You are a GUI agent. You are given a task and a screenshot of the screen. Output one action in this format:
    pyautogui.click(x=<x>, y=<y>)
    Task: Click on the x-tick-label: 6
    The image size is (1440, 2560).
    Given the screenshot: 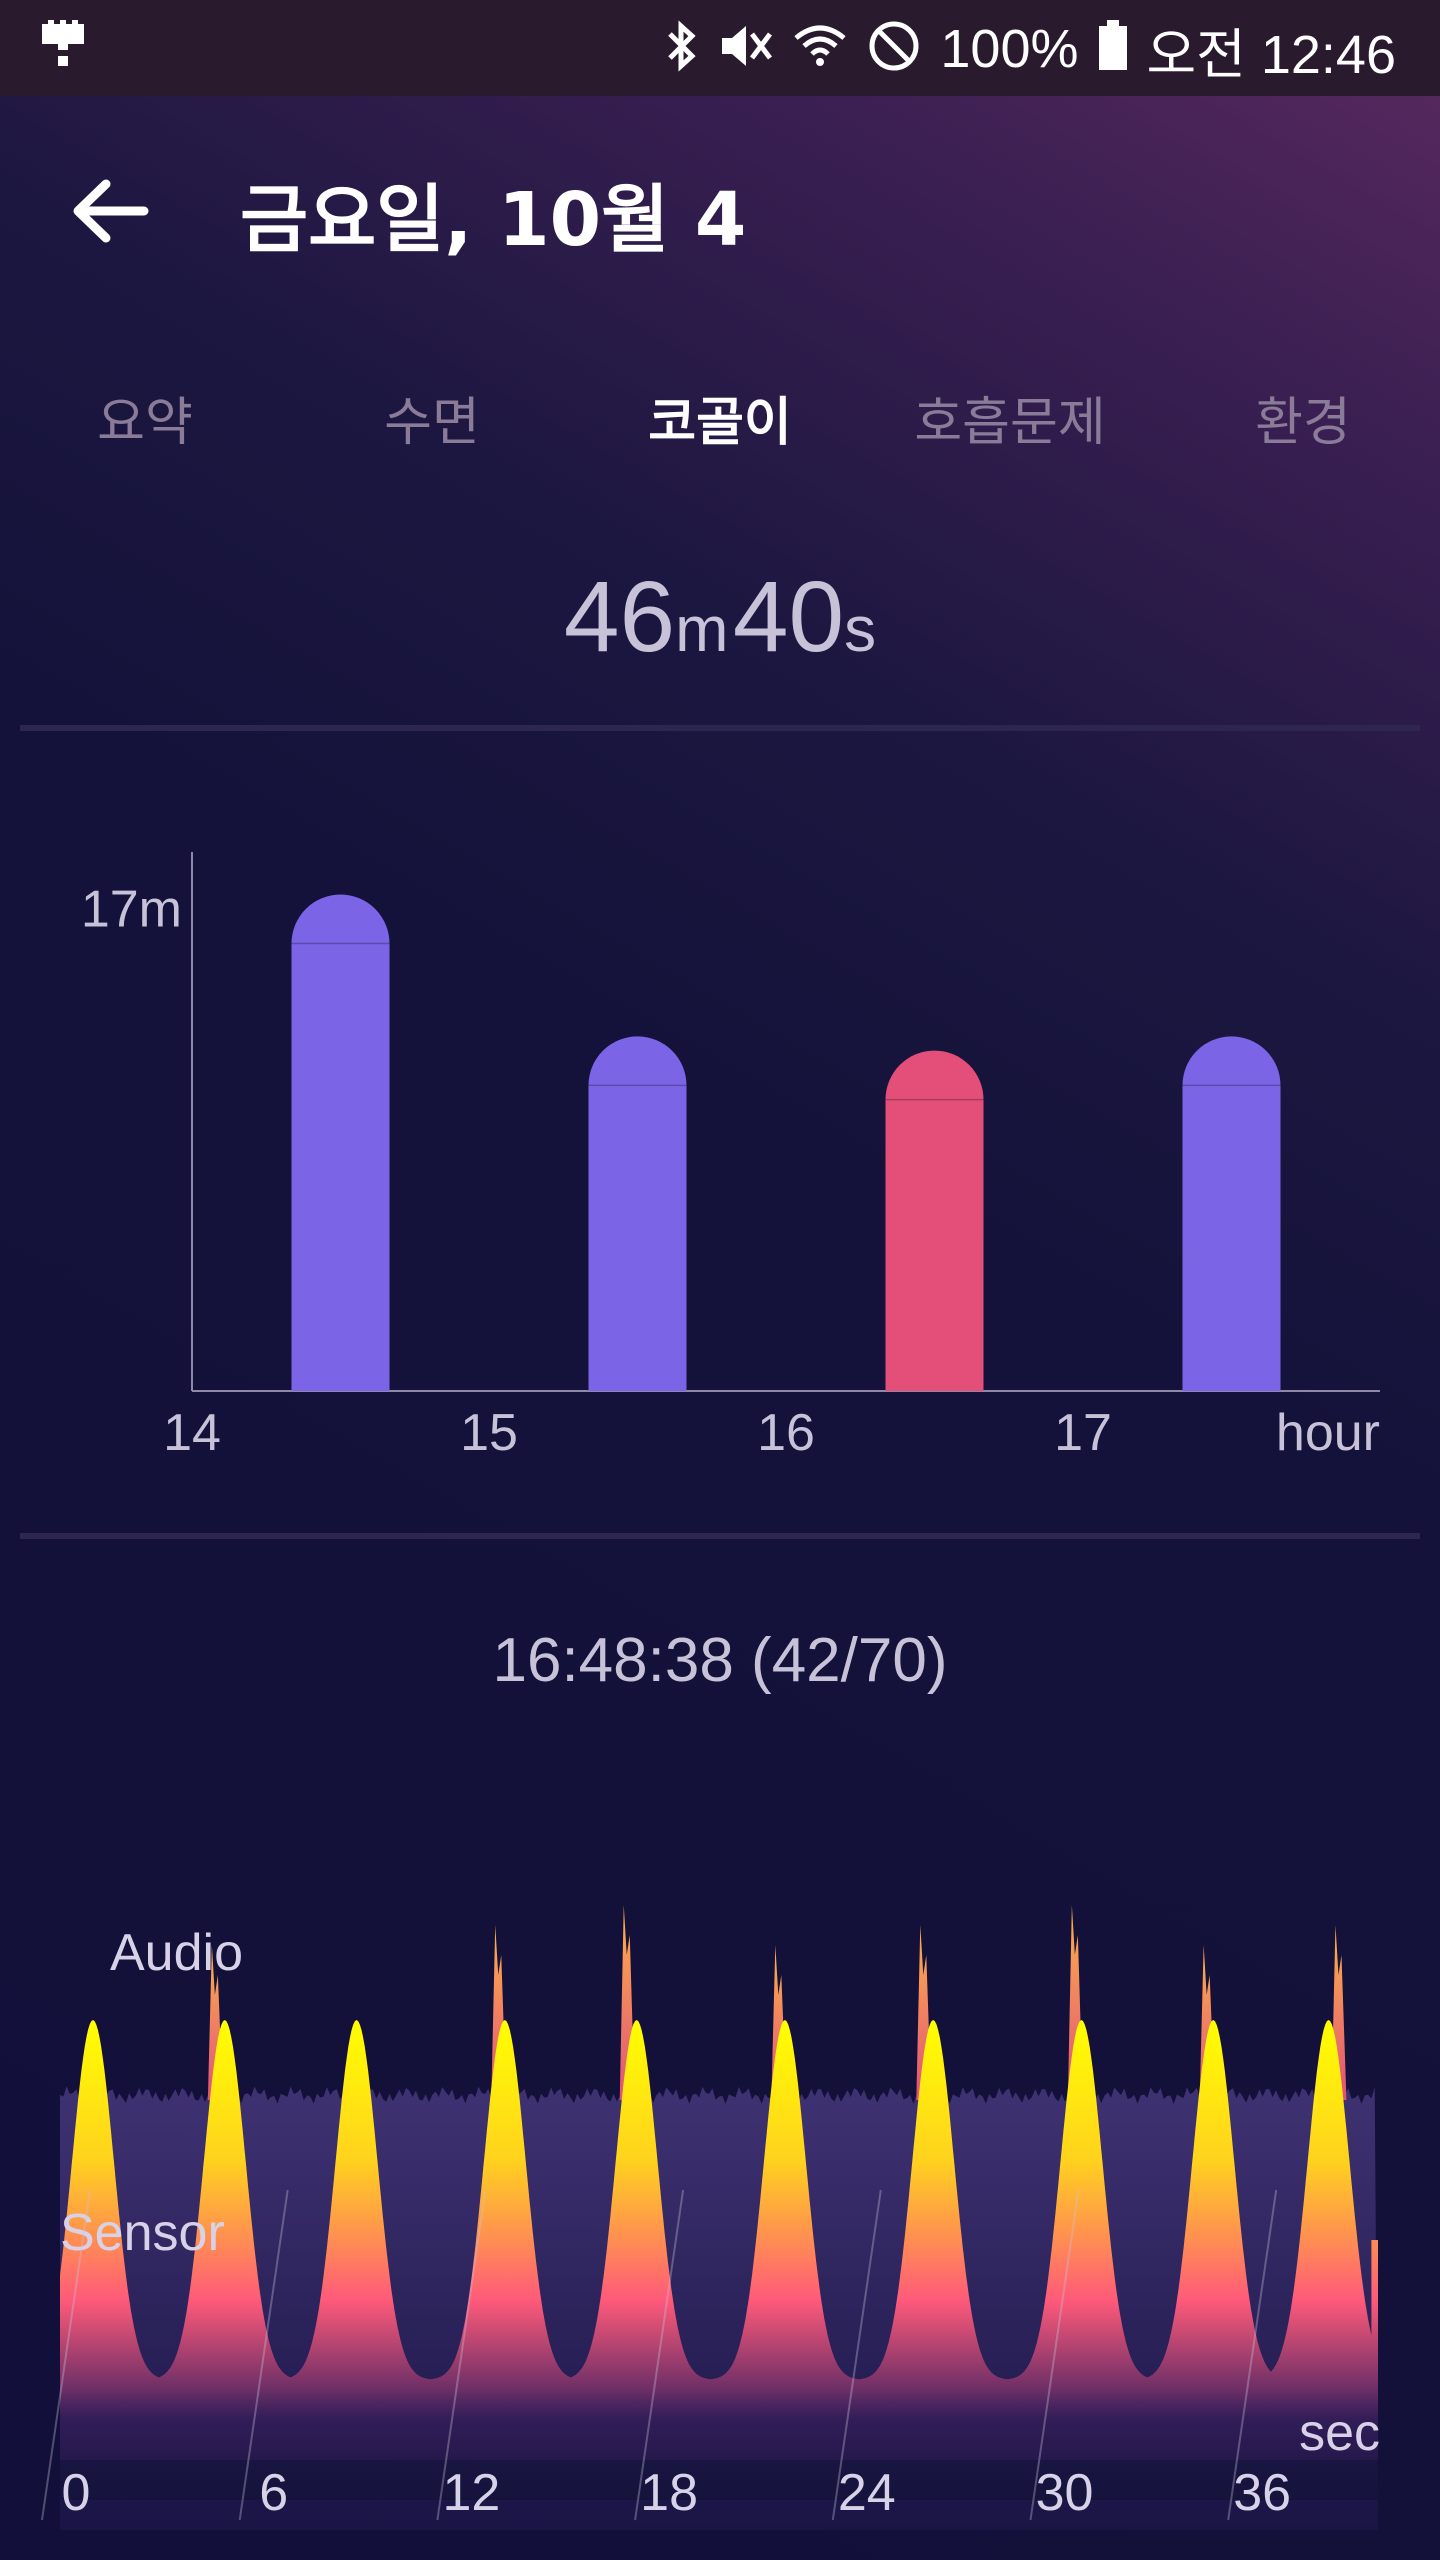 What is the action you would take?
    pyautogui.click(x=273, y=2493)
    